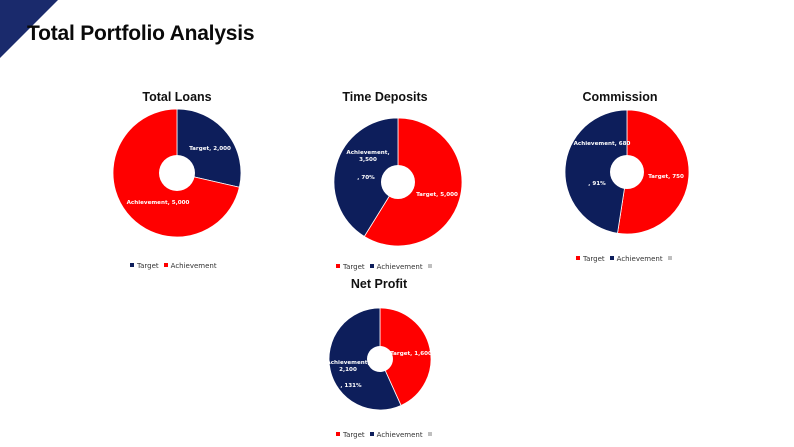 The height and width of the screenshot is (447, 794). I want to click on legend-label-3-1: Achievement, so click(399, 435).